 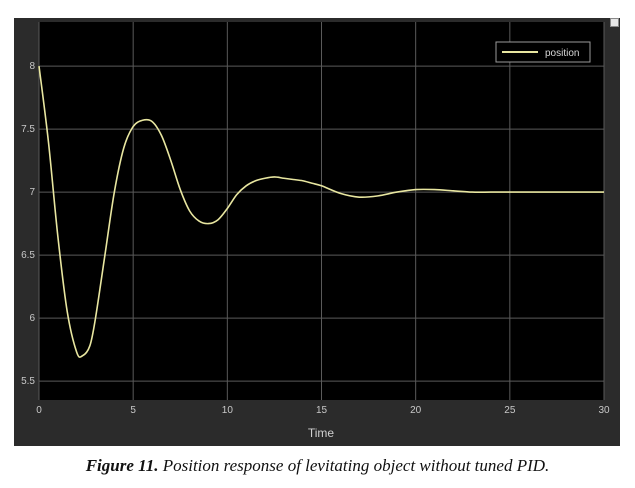 I want to click on x-tick-label: 20, so click(x=416, y=410).